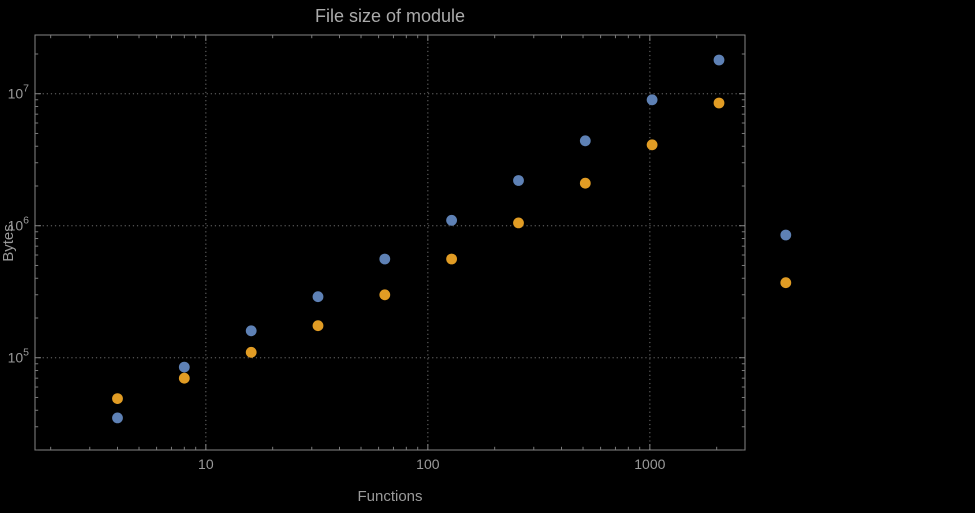 This screenshot has width=975, height=513. What do you see at coordinates (8, 243) in the screenshot?
I see `y-axis-label: Bytes` at bounding box center [8, 243].